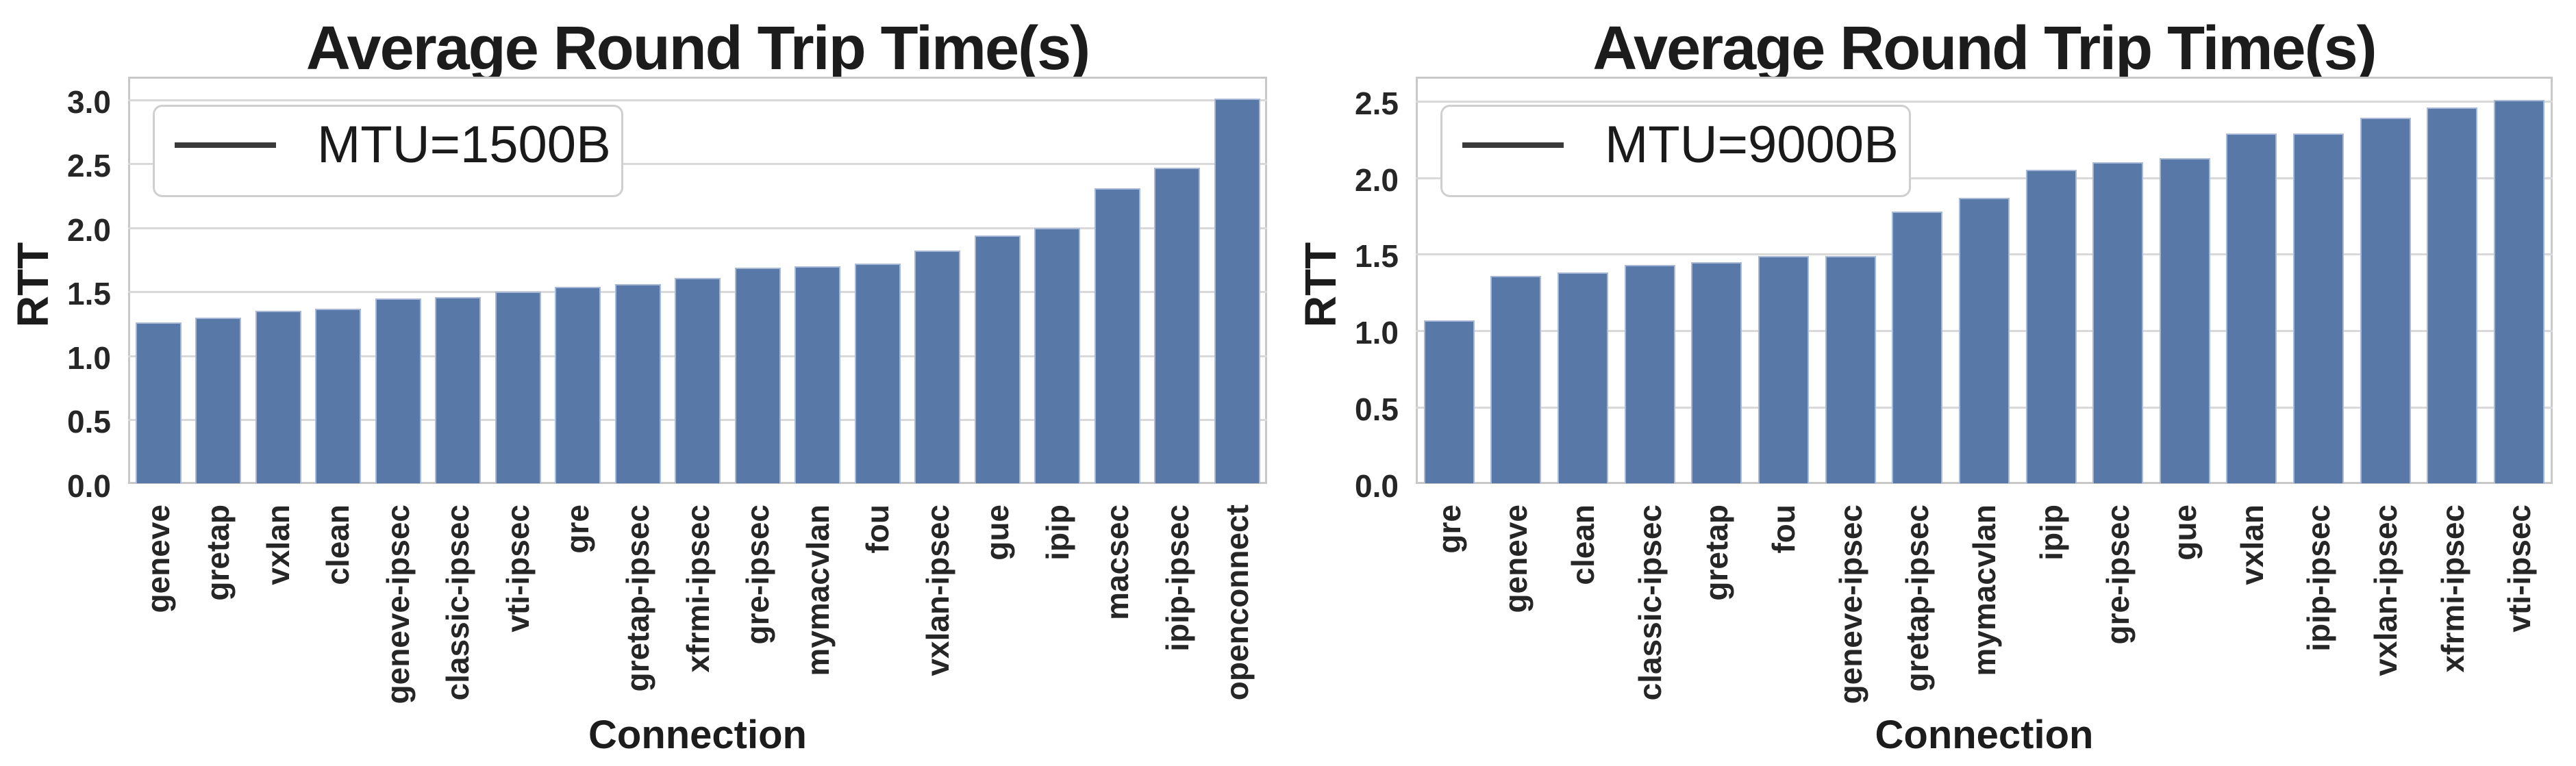 The image size is (2576, 766). I want to click on x-tick-label-vxlan: vxlan, so click(278, 545).